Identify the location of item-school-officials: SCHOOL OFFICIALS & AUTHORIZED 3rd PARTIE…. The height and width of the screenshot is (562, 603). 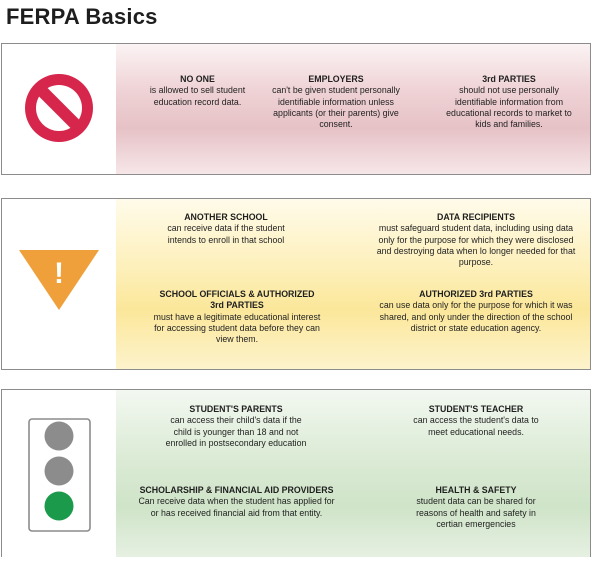
(237, 317).